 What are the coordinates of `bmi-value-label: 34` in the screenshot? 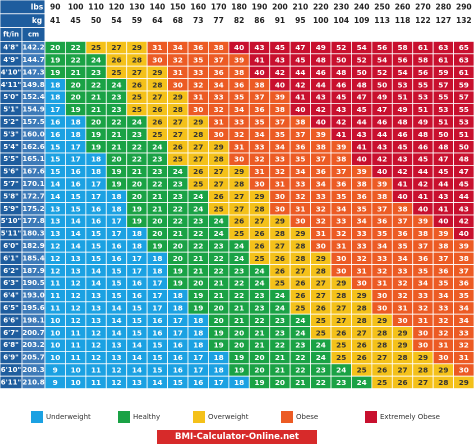 It's located at (178, 47).